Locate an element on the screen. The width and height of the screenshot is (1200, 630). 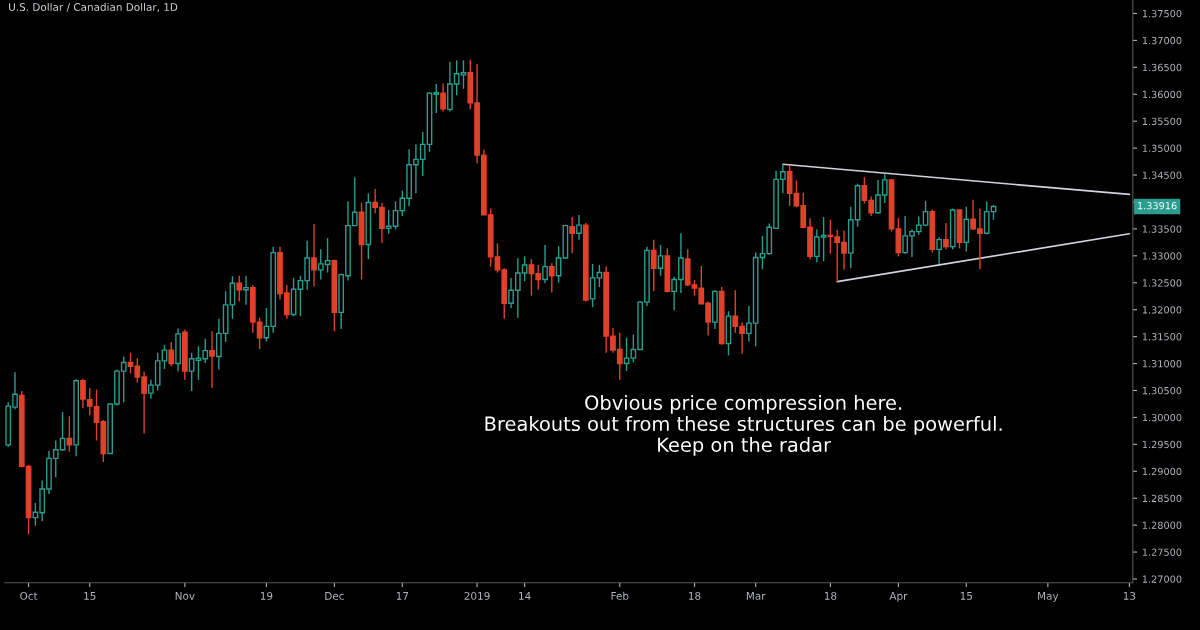
y-tick-label: 1.35000 is located at coordinates (1162, 148).